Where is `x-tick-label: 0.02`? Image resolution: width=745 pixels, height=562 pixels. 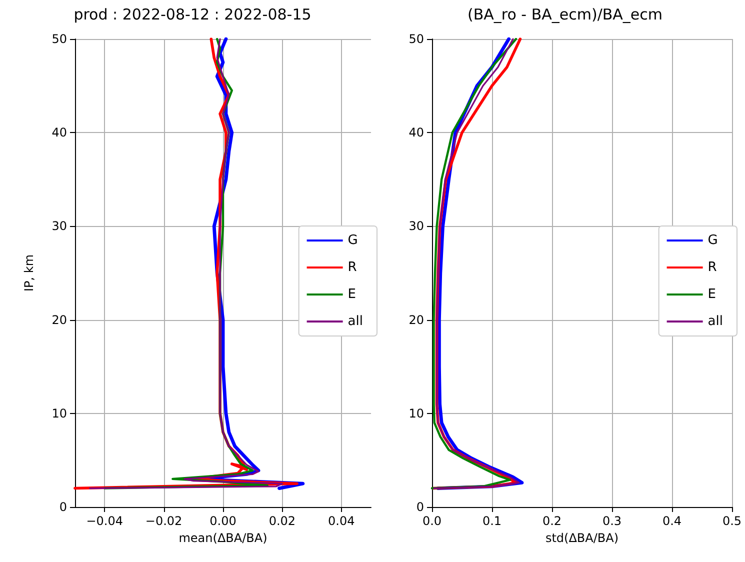
x-tick-label: 0.02 is located at coordinates (282, 521).